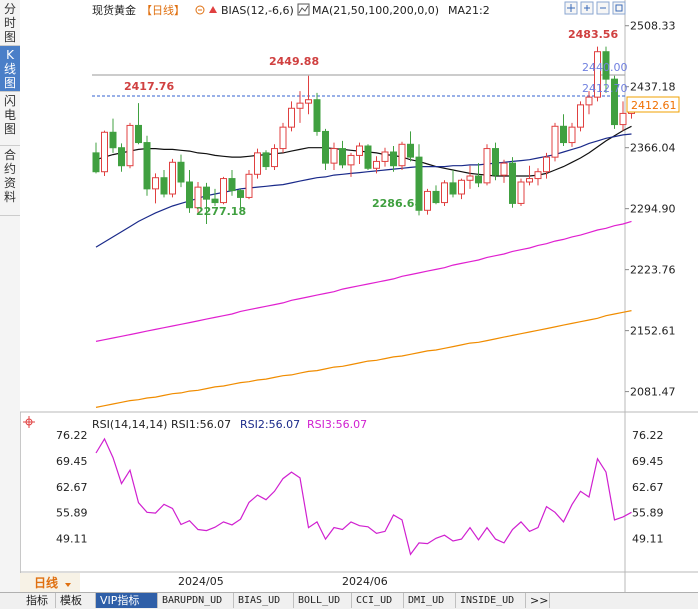 Image resolution: width=698 pixels, height=609 pixels. Describe the element at coordinates (10, 119) in the screenshot. I see `tab-flash-chart: 闪电图` at that location.